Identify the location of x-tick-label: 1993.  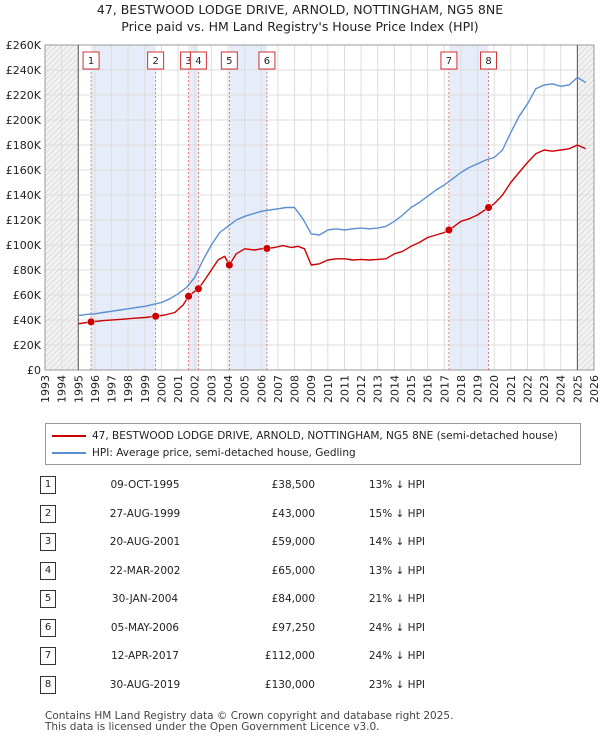
(45, 389).